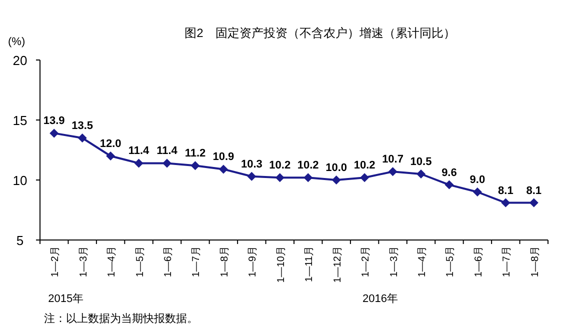 This screenshot has height=334, width=561. What do you see at coordinates (337, 168) in the screenshot?
I see `data-label: 10.0` at bounding box center [337, 168].